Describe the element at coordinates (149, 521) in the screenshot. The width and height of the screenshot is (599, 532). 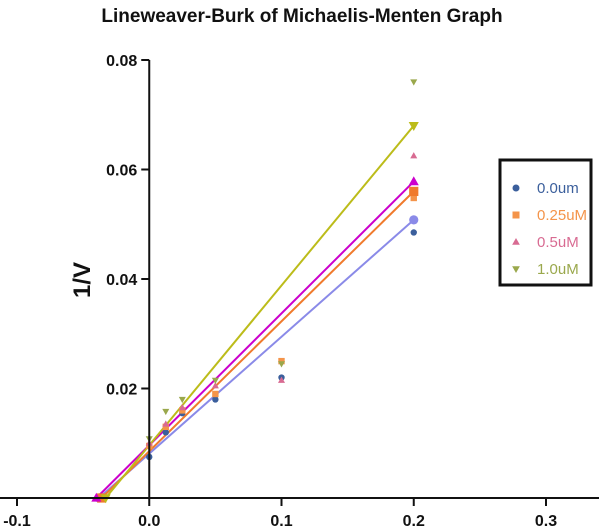
I see `x-tick-label: 0.0` at that location.